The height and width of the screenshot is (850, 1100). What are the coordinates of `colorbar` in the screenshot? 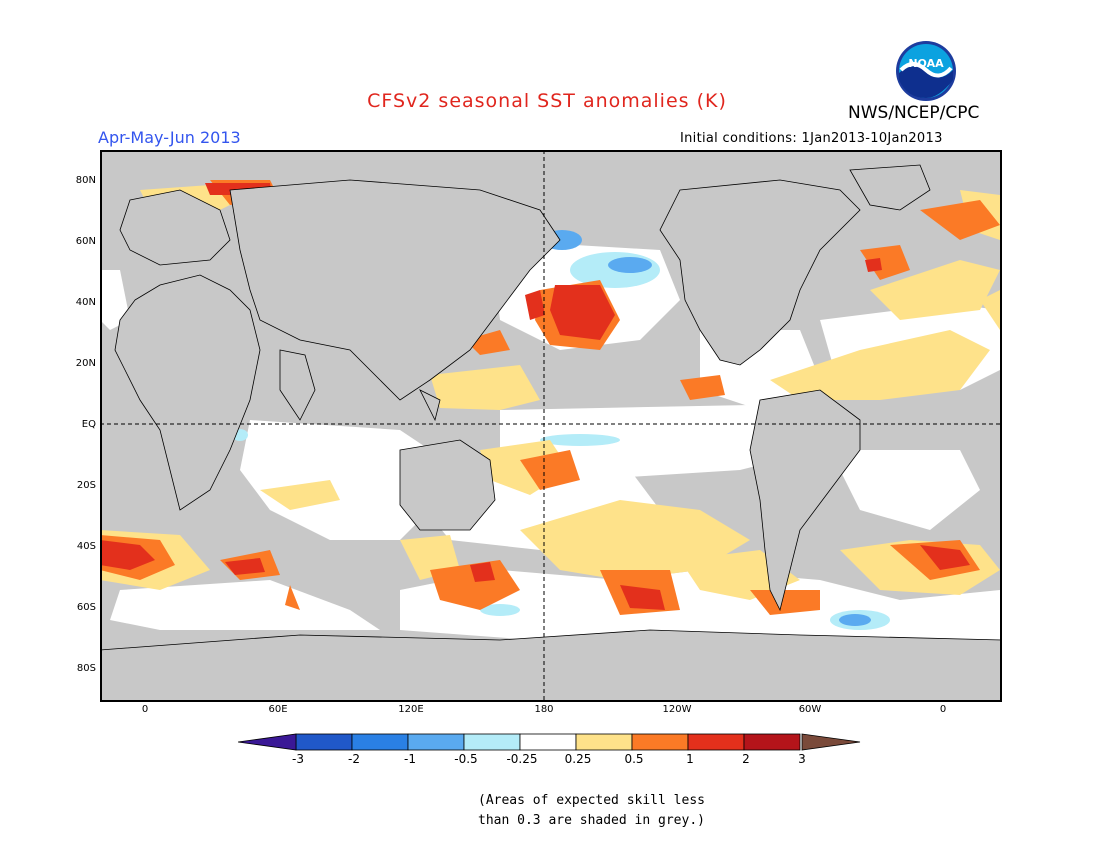 It's located at (549, 742).